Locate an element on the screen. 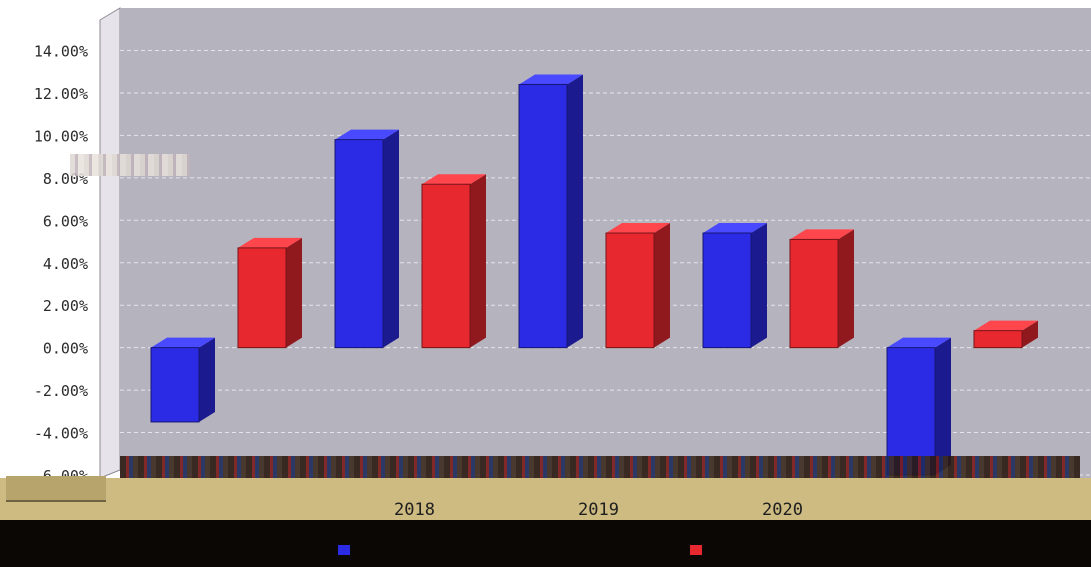  bar-series-1-2019 is located at coordinates (550, 211).